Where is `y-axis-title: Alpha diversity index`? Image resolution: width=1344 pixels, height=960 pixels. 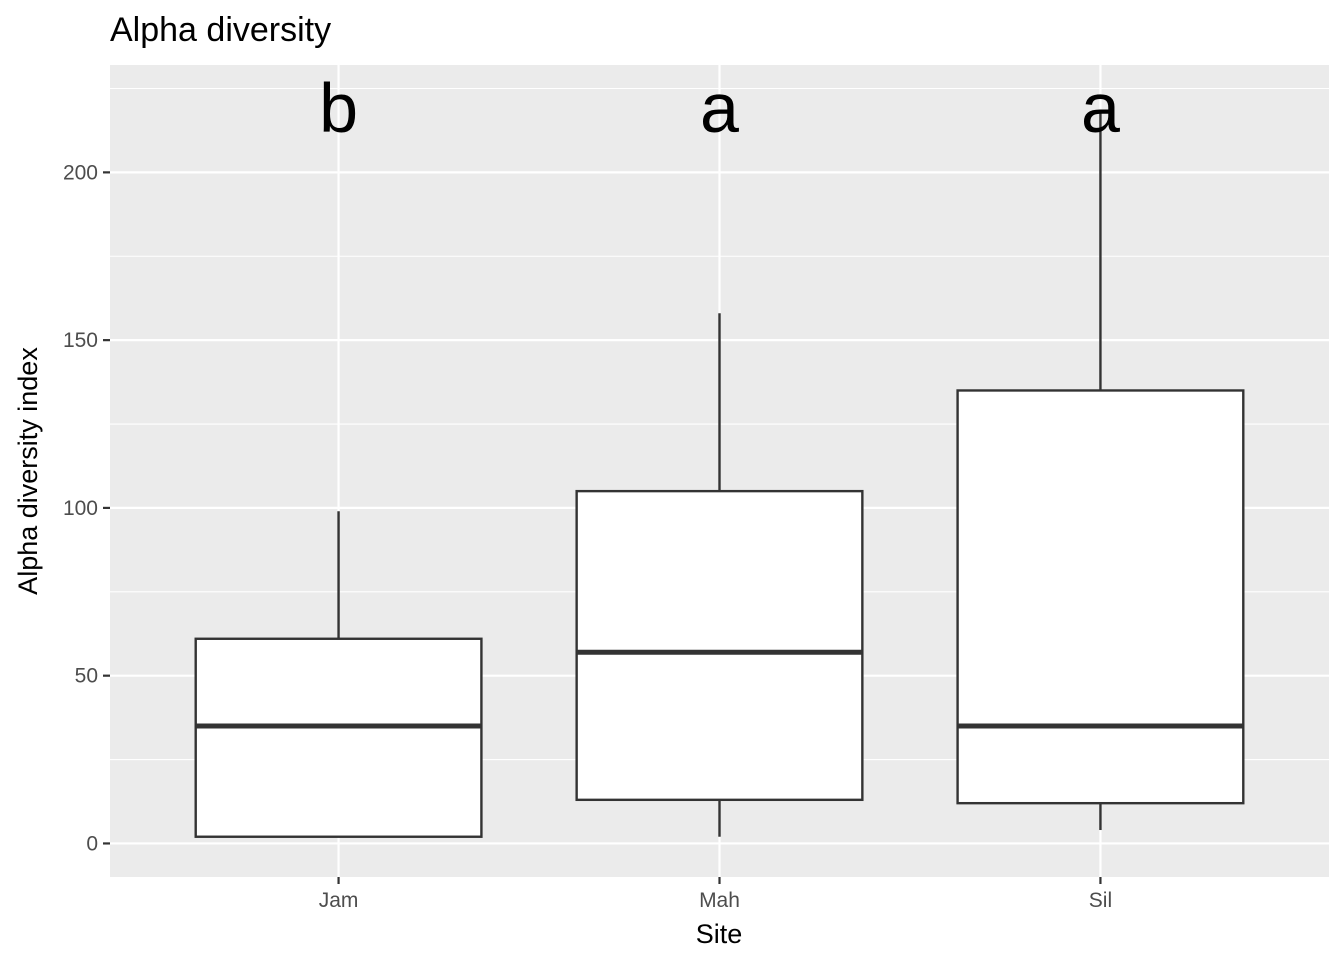
y-axis-title: Alpha diversity index is located at coordinates (28, 471).